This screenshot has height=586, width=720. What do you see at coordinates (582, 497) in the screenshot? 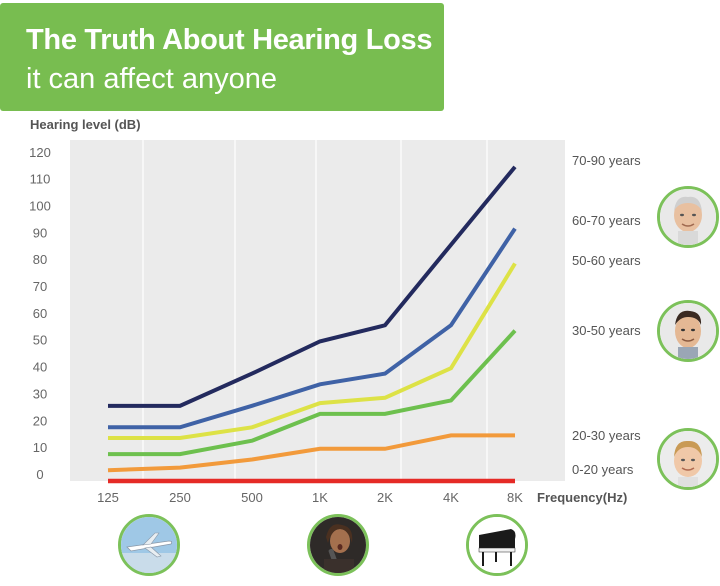
I see `x-axis-label: Frequency(Hz)` at bounding box center [582, 497].